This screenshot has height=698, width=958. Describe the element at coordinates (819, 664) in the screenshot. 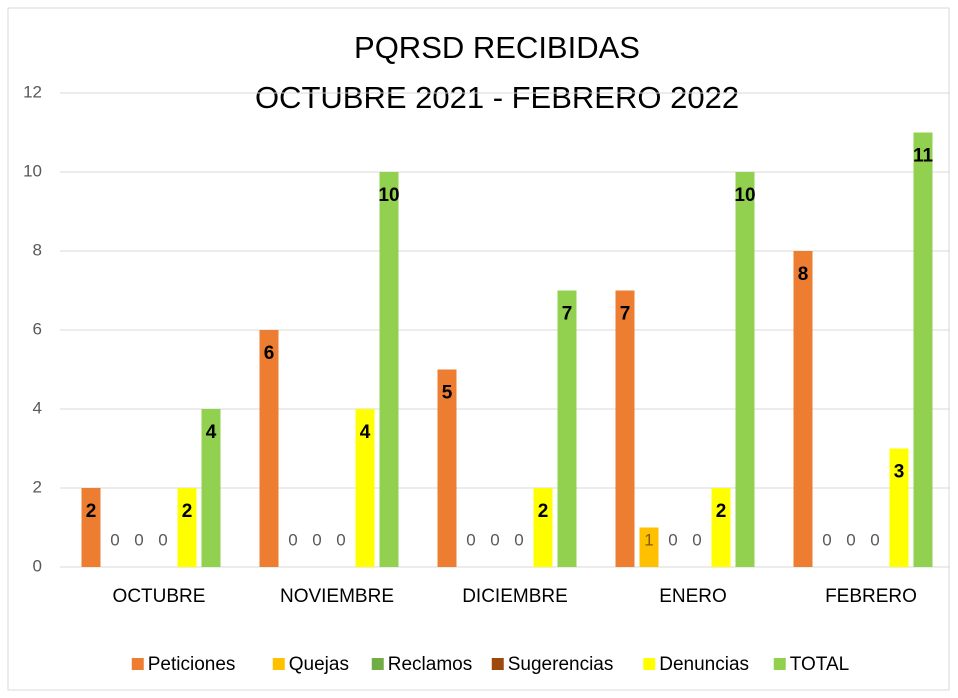

I see `legend-label: TOTAL` at that location.